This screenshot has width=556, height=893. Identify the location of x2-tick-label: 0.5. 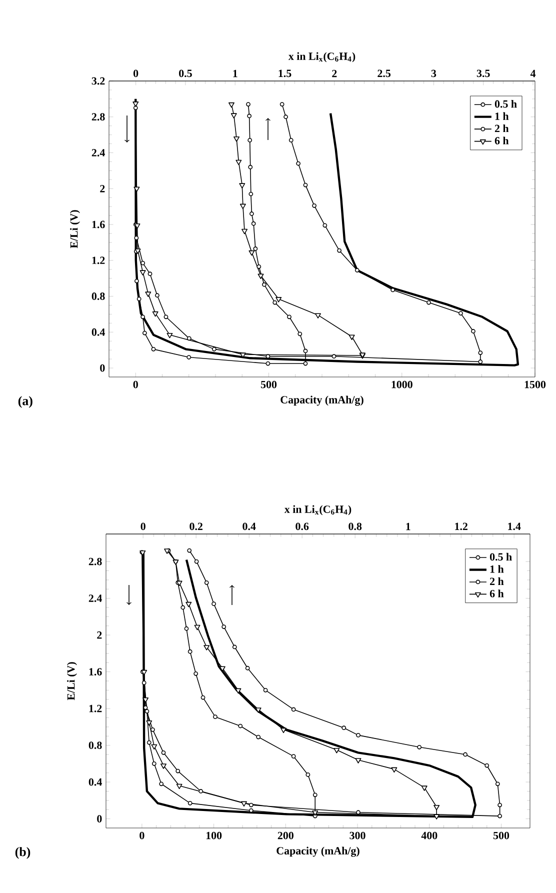
(185, 74).